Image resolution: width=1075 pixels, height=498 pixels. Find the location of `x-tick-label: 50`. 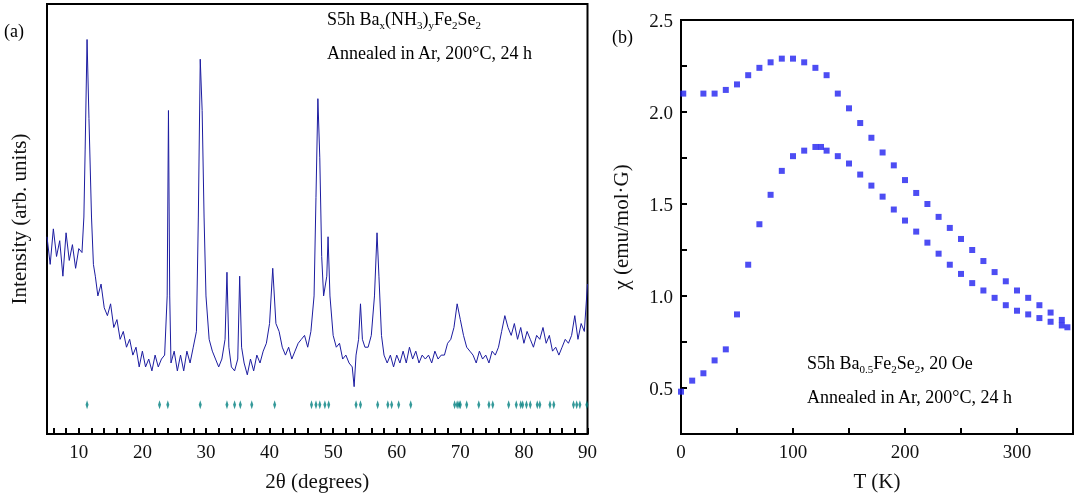

x-tick-label: 50 is located at coordinates (333, 451).